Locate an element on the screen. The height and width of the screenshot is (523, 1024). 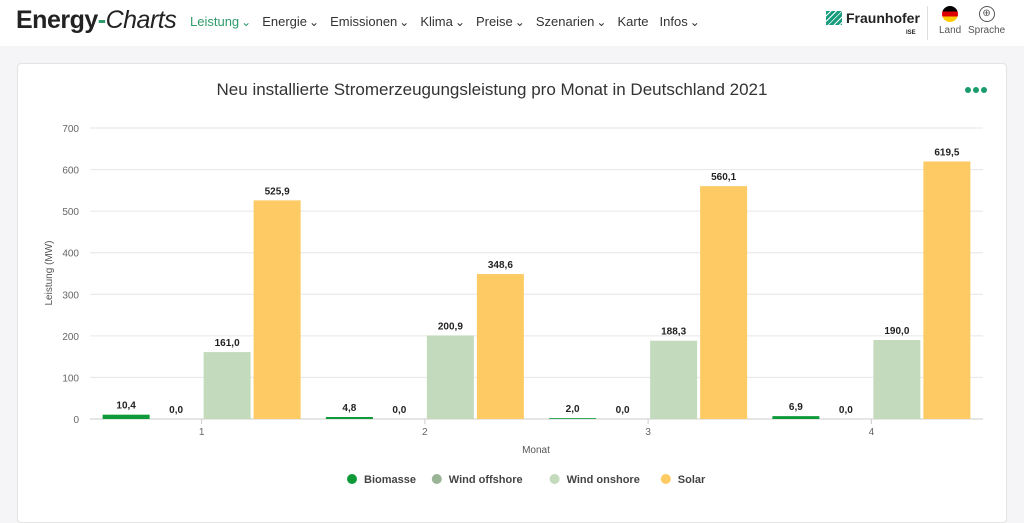
menu-label: Emissionen is located at coordinates (364, 21).